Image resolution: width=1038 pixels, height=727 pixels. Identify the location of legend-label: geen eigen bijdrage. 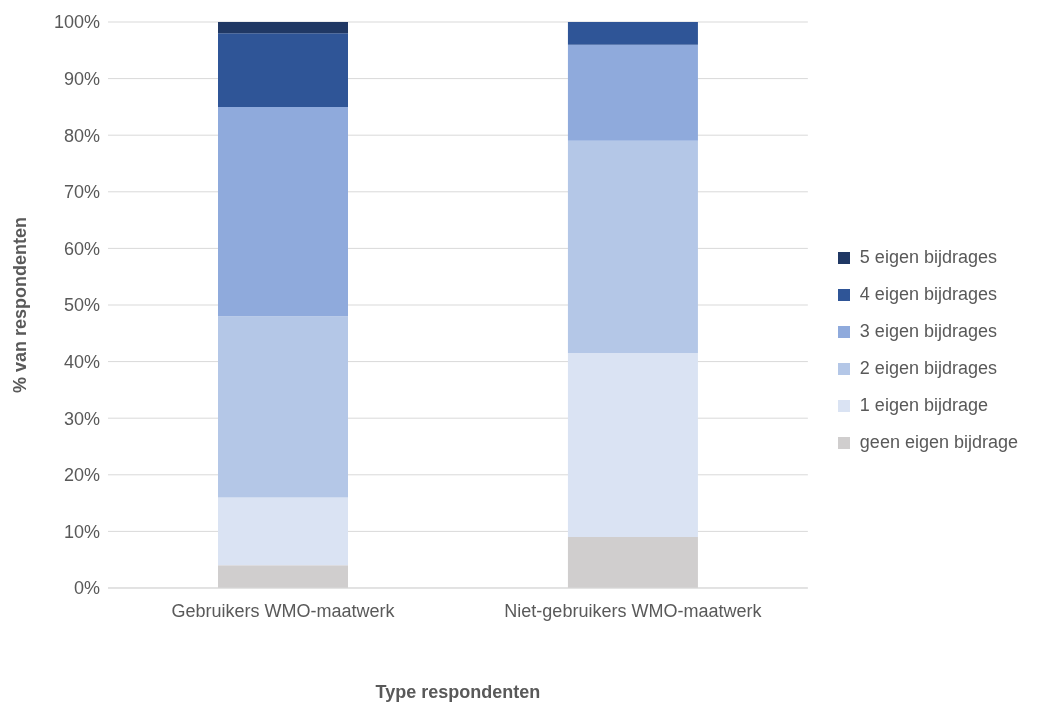
(938, 442).